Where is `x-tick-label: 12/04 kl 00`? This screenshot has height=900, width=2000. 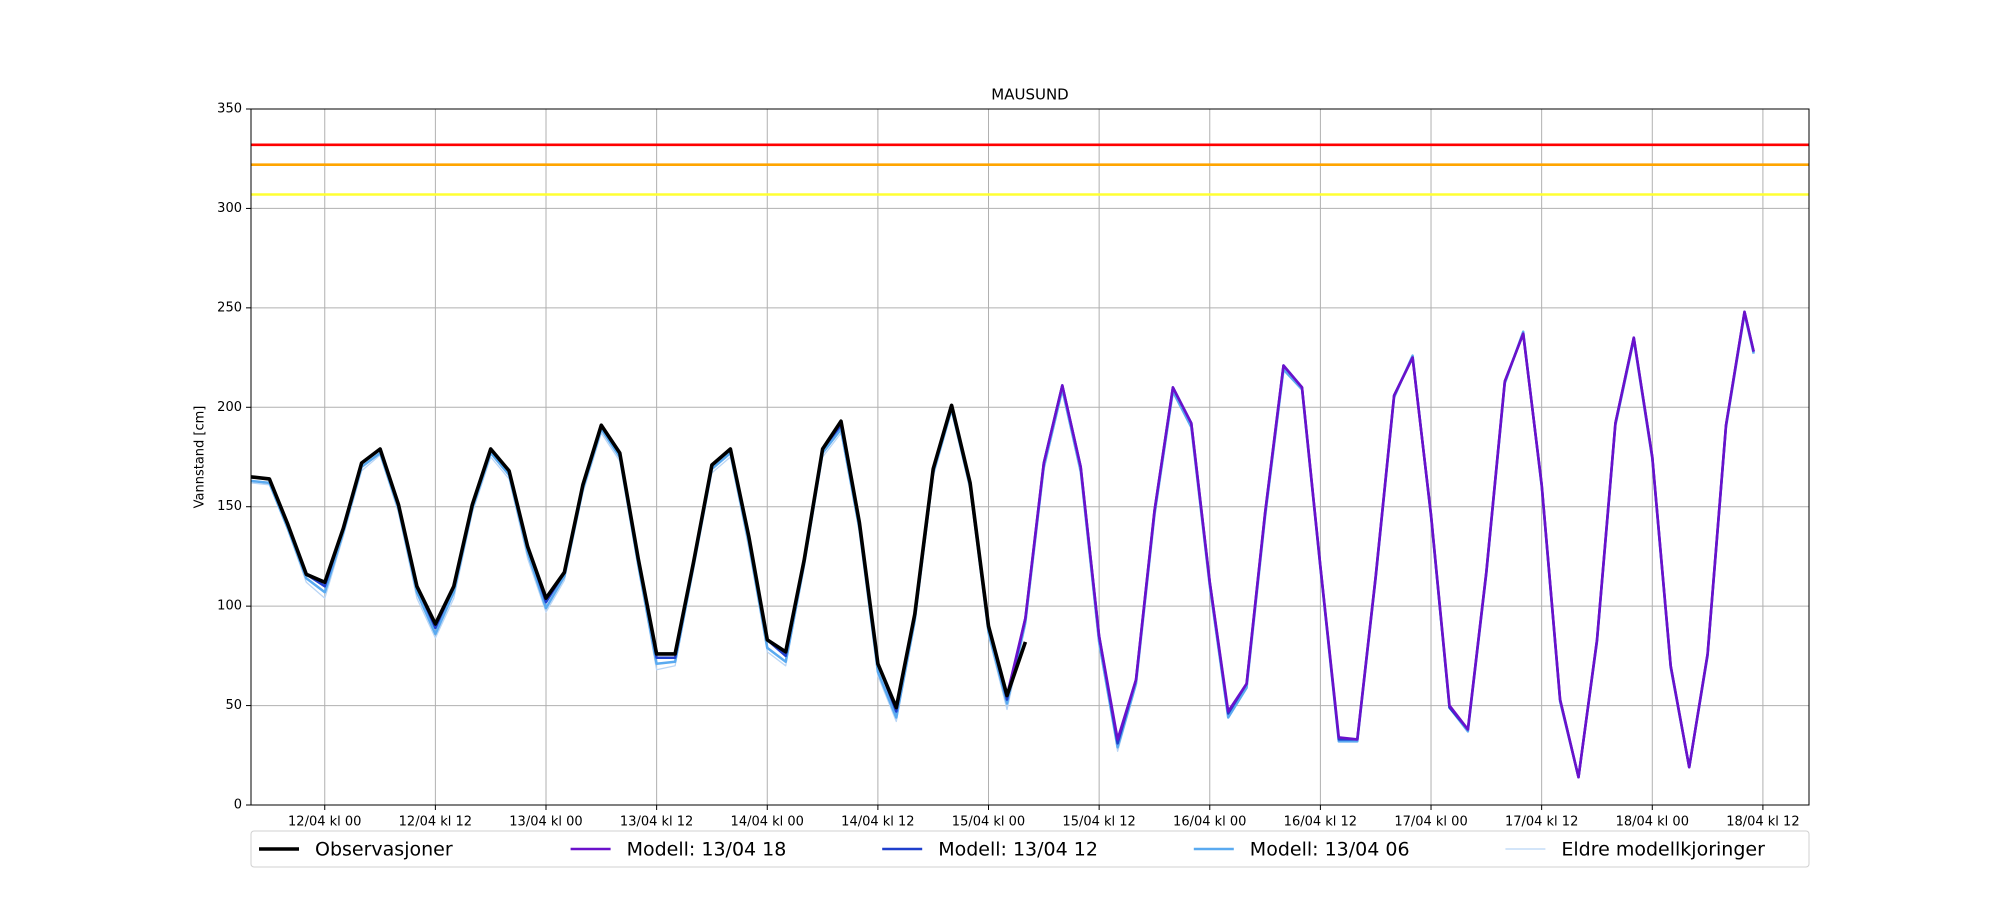 x-tick-label: 12/04 kl 00 is located at coordinates (324, 822).